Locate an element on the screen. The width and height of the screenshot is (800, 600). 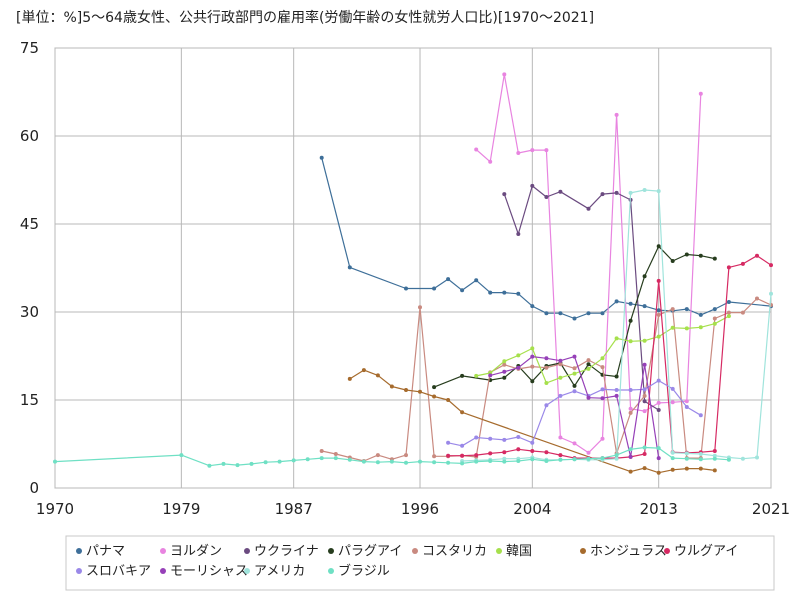
legend-item: ウルグアイ is located at coordinates (701, 551).